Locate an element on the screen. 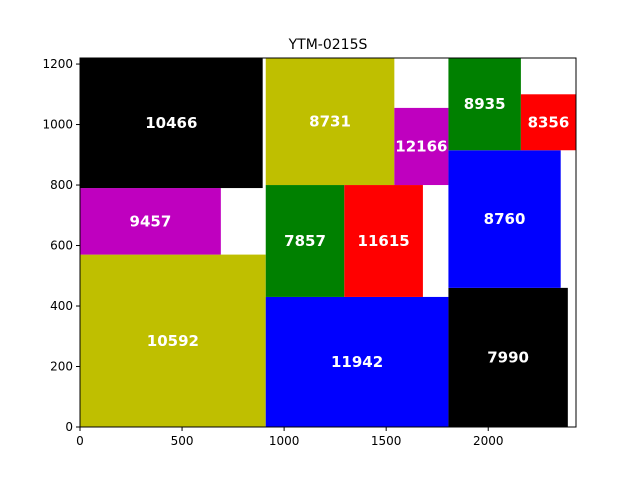 The width and height of the screenshot is (640, 480). treemap-rect-label: 11942 is located at coordinates (357, 362).